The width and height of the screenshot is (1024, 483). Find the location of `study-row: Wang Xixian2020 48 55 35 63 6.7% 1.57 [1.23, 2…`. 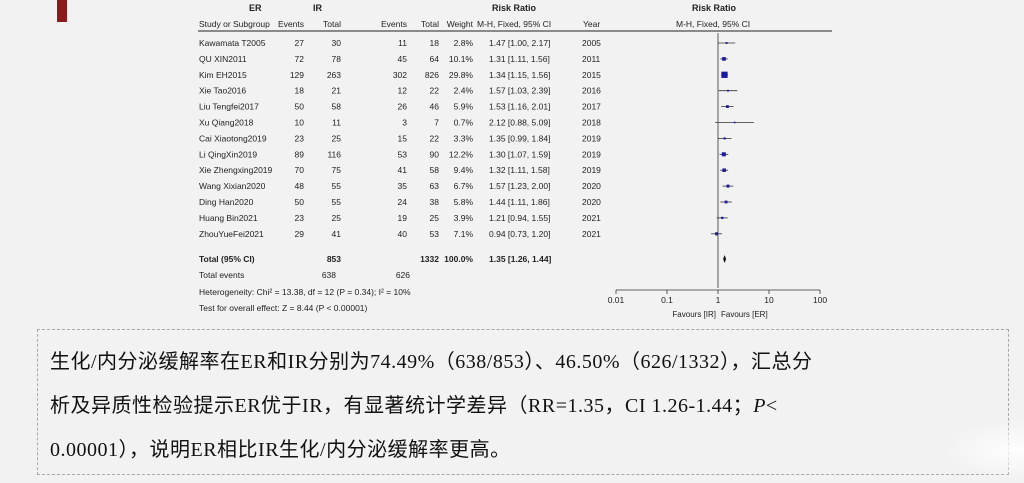

study-row: Wang Xixian2020 48 55 35 63 6.7% 1.57 [1.23, 2… is located at coordinates (400, 186).